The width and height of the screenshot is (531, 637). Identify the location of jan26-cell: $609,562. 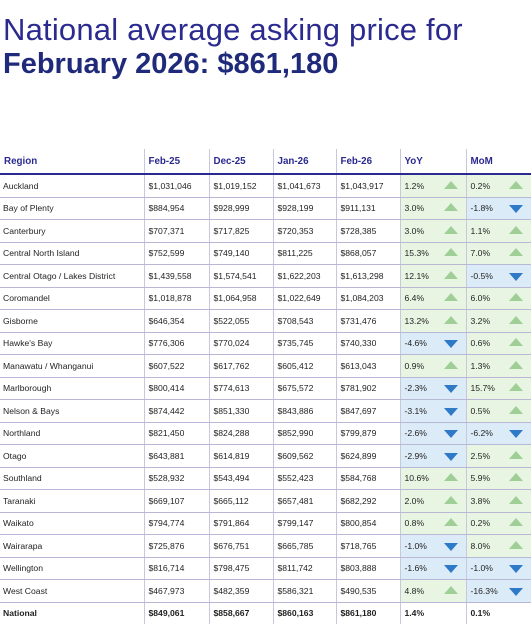
(304, 456).